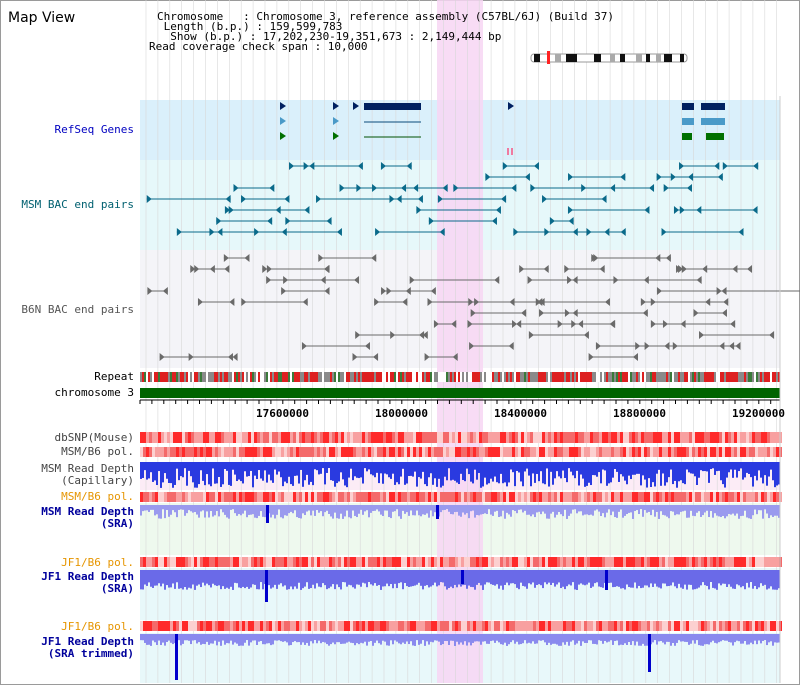 The width and height of the screenshot is (800, 685). Describe the element at coordinates (97, 626) in the screenshot. I see `track-label-jf1-b6-pol-2: JF1/B6 pol.` at that location.